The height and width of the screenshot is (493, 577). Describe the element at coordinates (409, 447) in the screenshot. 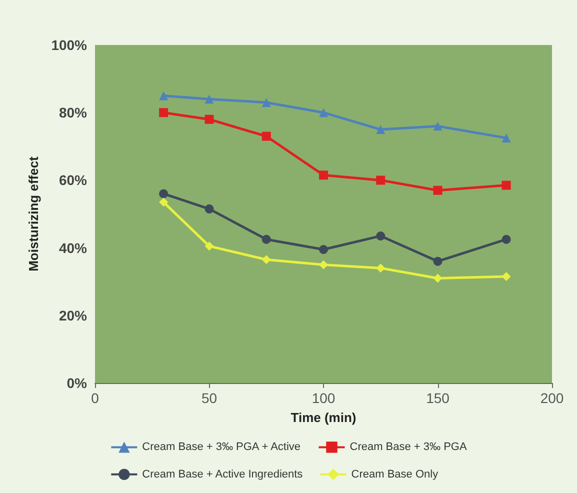

I see `legend-label: Cream Base + 3‰ PGA` at that location.